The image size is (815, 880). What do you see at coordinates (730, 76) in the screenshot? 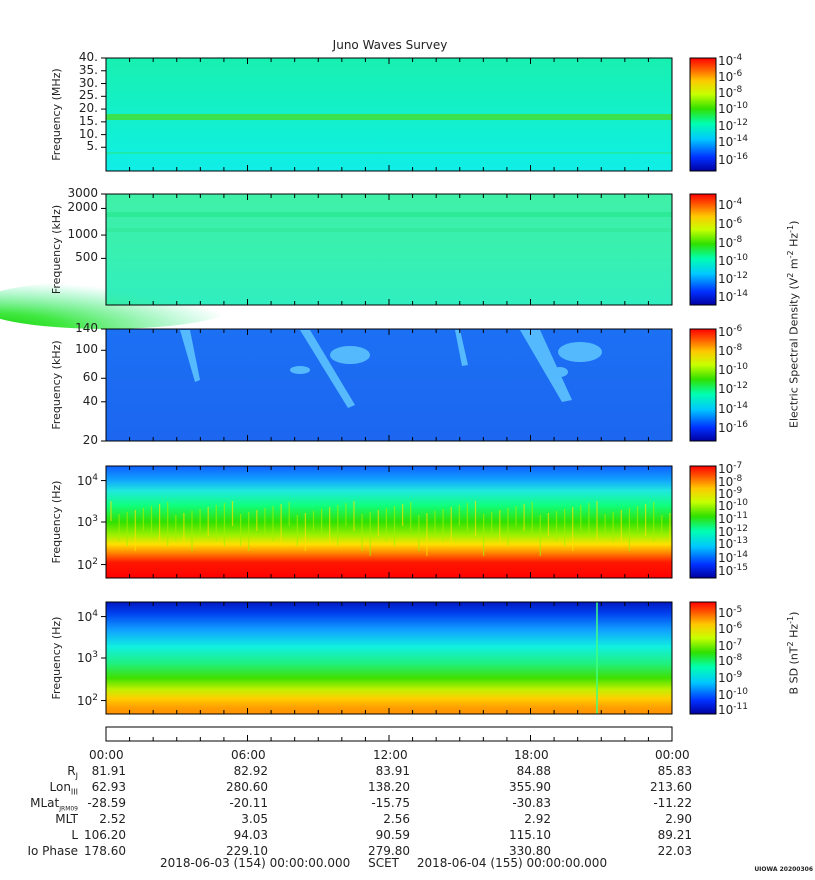
I see `colorbar-tick-label: 10⁻⁶` at bounding box center [730, 76].